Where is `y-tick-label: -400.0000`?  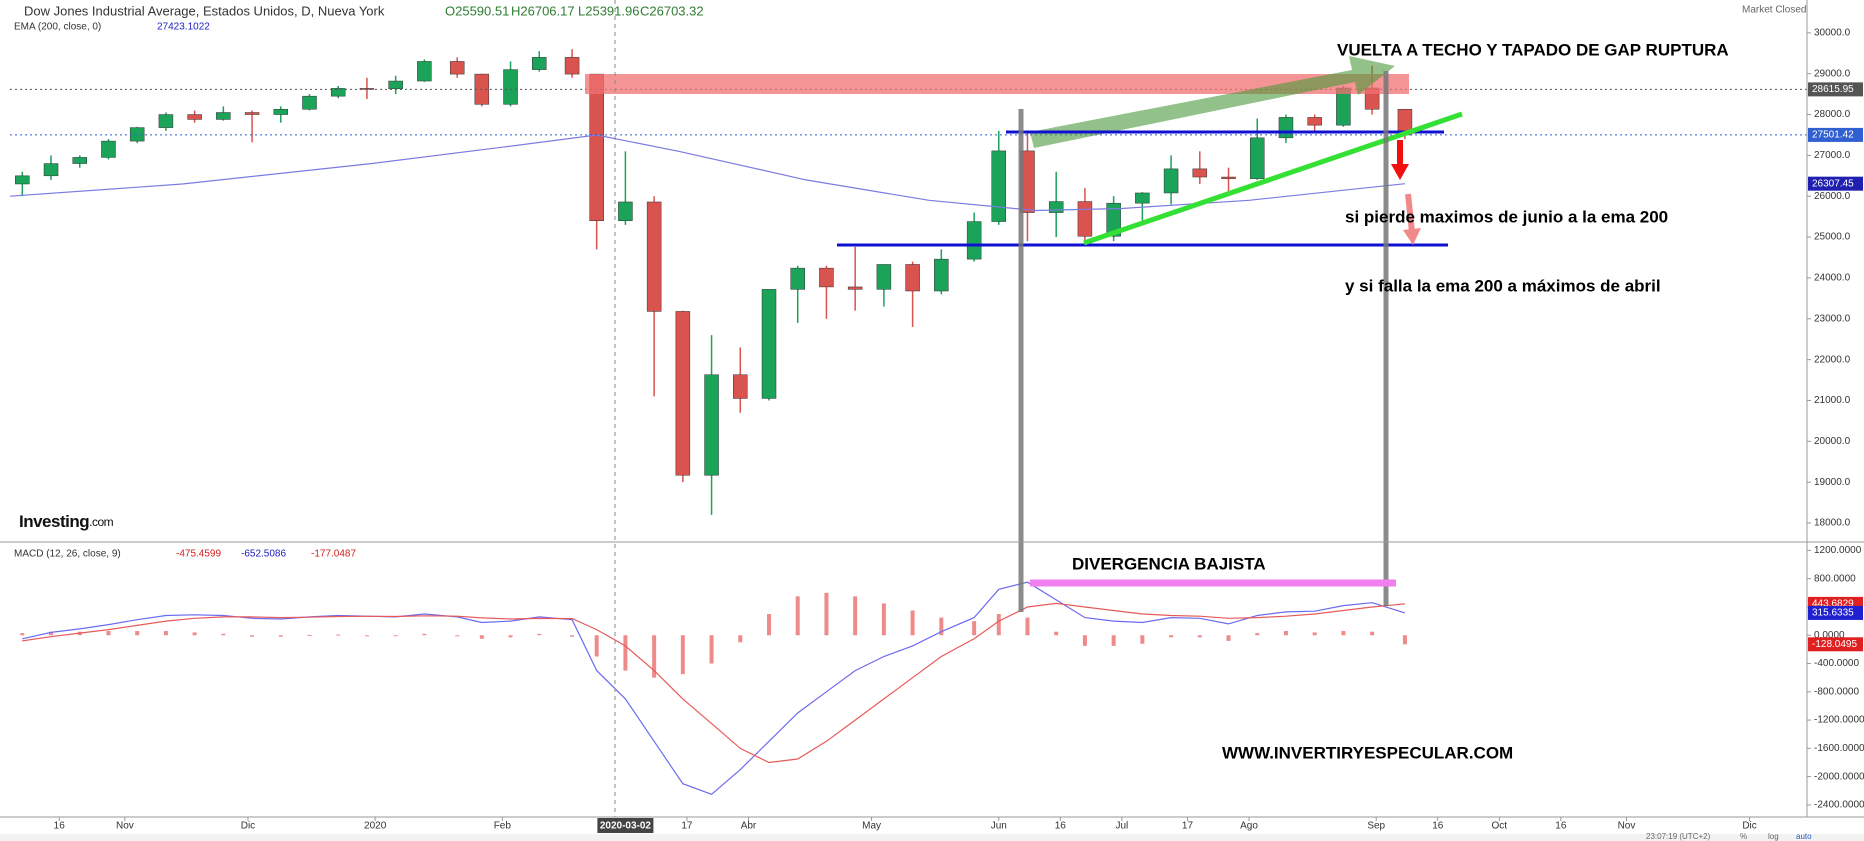 y-tick-label: -400.0000 is located at coordinates (1836, 663).